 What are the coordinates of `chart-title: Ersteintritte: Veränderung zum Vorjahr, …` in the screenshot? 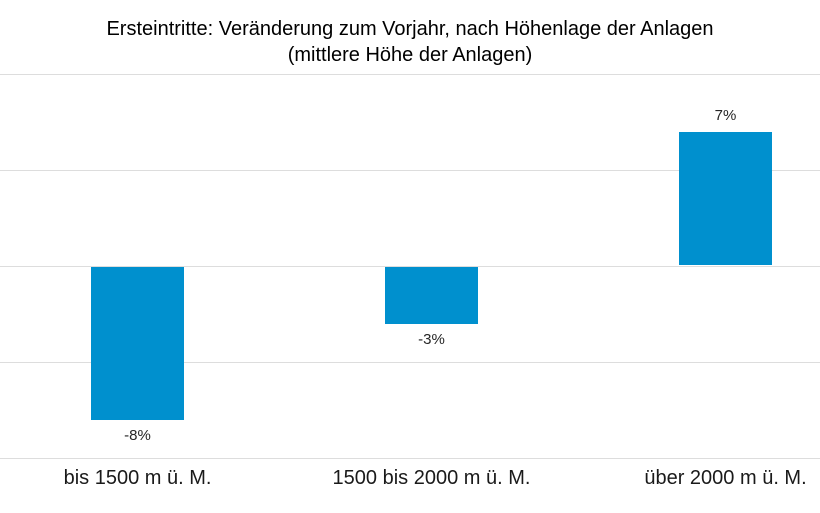 It's located at (410, 34).